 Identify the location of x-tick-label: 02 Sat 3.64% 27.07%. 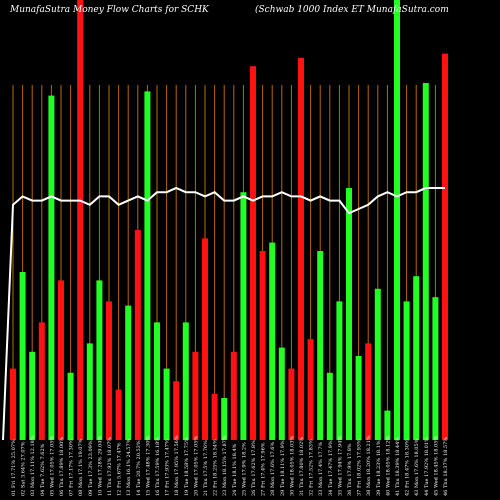
(24, 468).